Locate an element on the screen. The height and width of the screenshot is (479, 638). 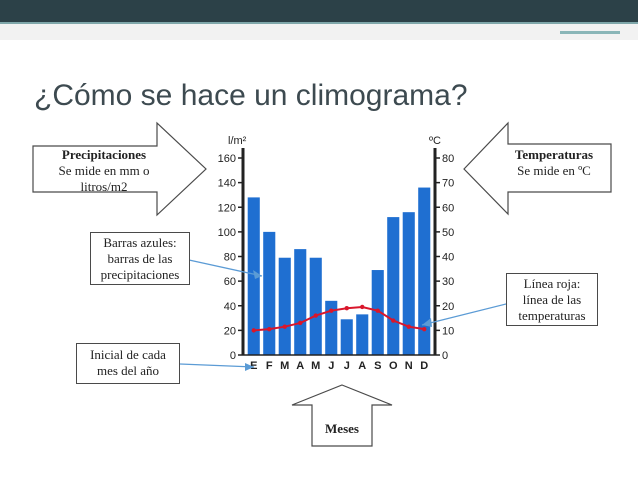
right-tick-label: 20 is located at coordinates (448, 307).